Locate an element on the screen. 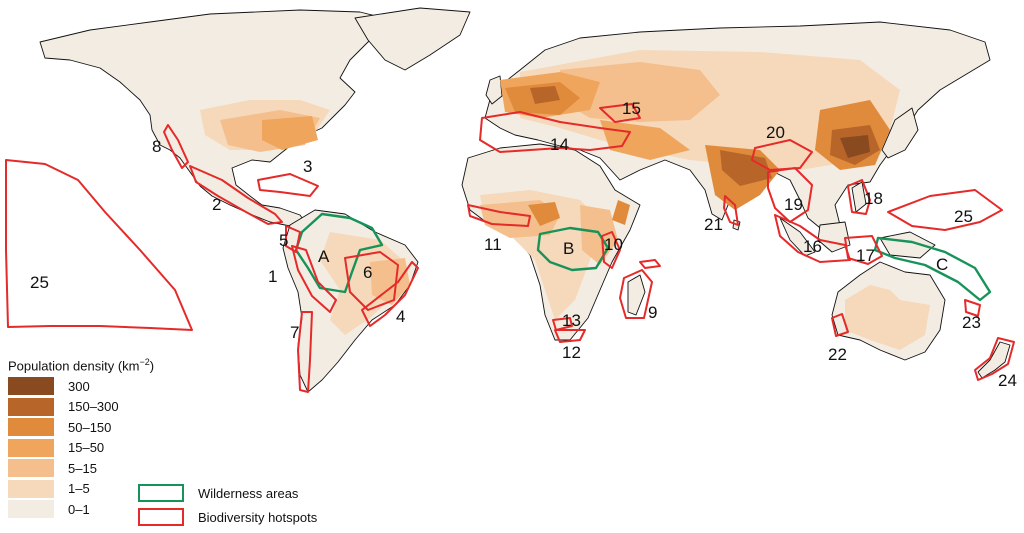  density-legend-row: 1–5 is located at coordinates (49, 488).